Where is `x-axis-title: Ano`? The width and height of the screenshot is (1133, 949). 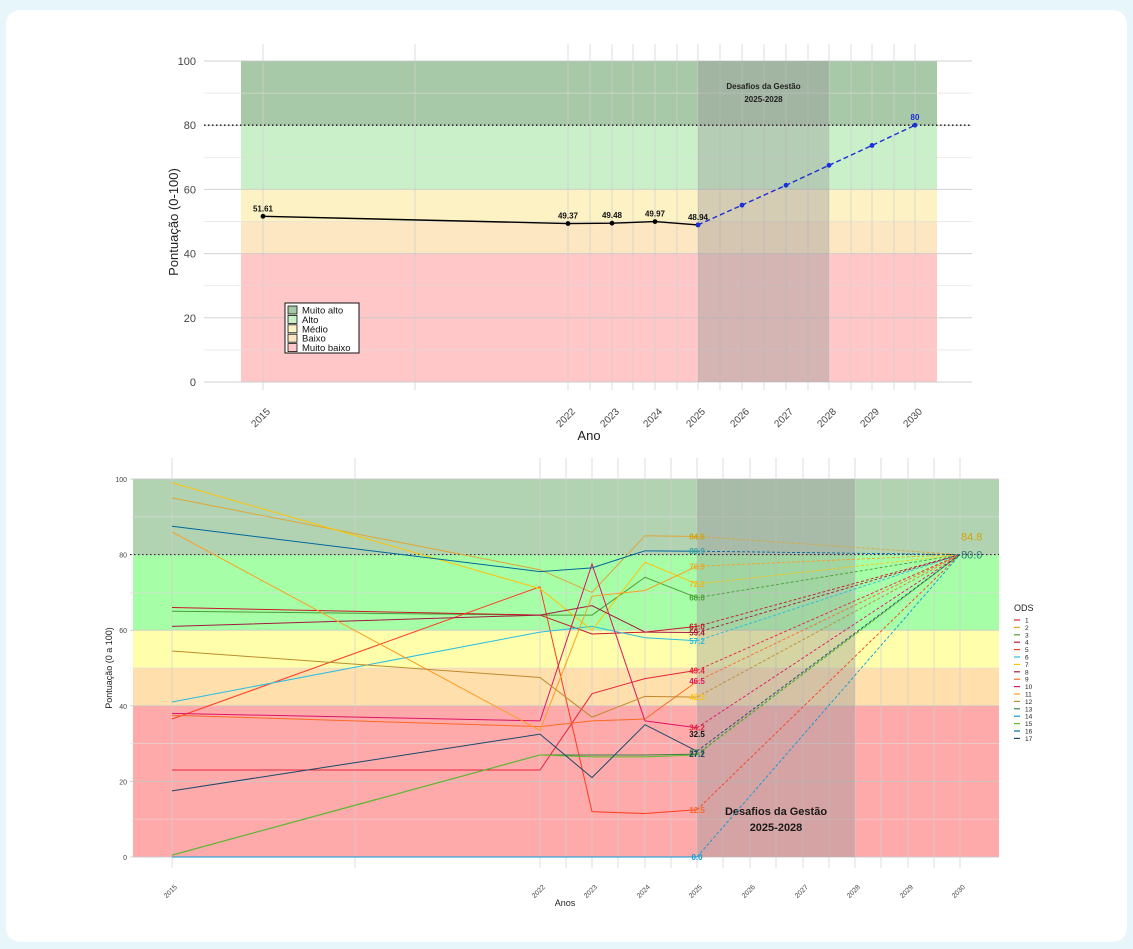
x-axis-title: Ano is located at coordinates (588, 435).